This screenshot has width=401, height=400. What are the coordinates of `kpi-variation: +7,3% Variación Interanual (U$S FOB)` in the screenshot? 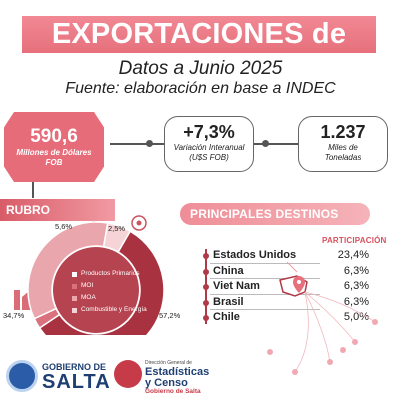 It's located at (209, 144).